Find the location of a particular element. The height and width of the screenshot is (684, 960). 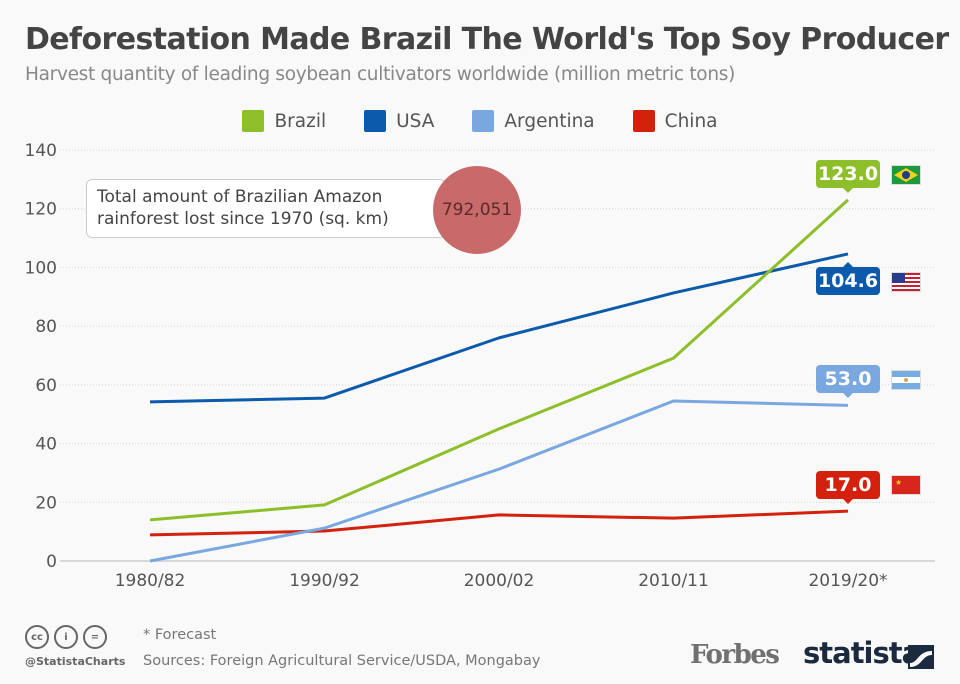

no-derivatives-icon: = is located at coordinates (95, 637).